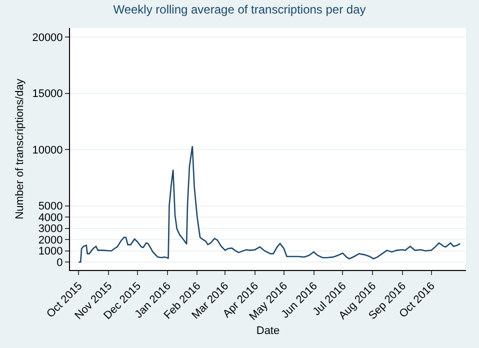 The image size is (479, 348). What do you see at coordinates (50, 206) in the screenshot?
I see `y-tick-label: 5000` at bounding box center [50, 206].